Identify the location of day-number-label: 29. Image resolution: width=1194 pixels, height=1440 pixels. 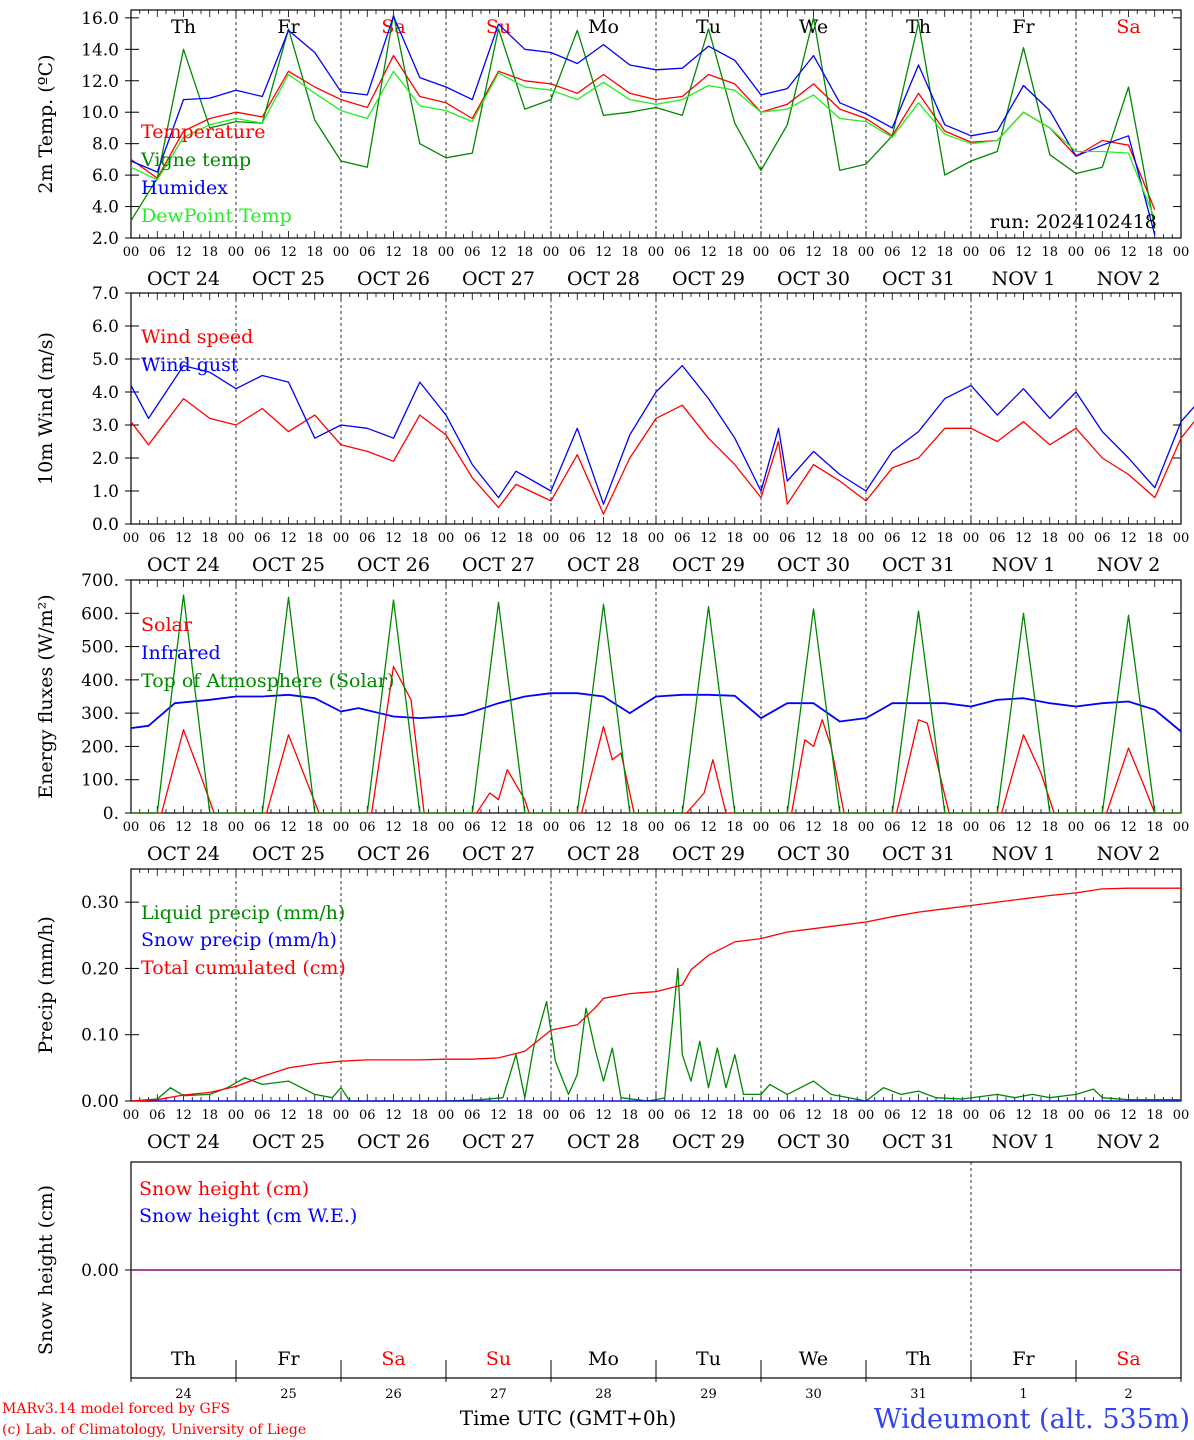
(708, 1394).